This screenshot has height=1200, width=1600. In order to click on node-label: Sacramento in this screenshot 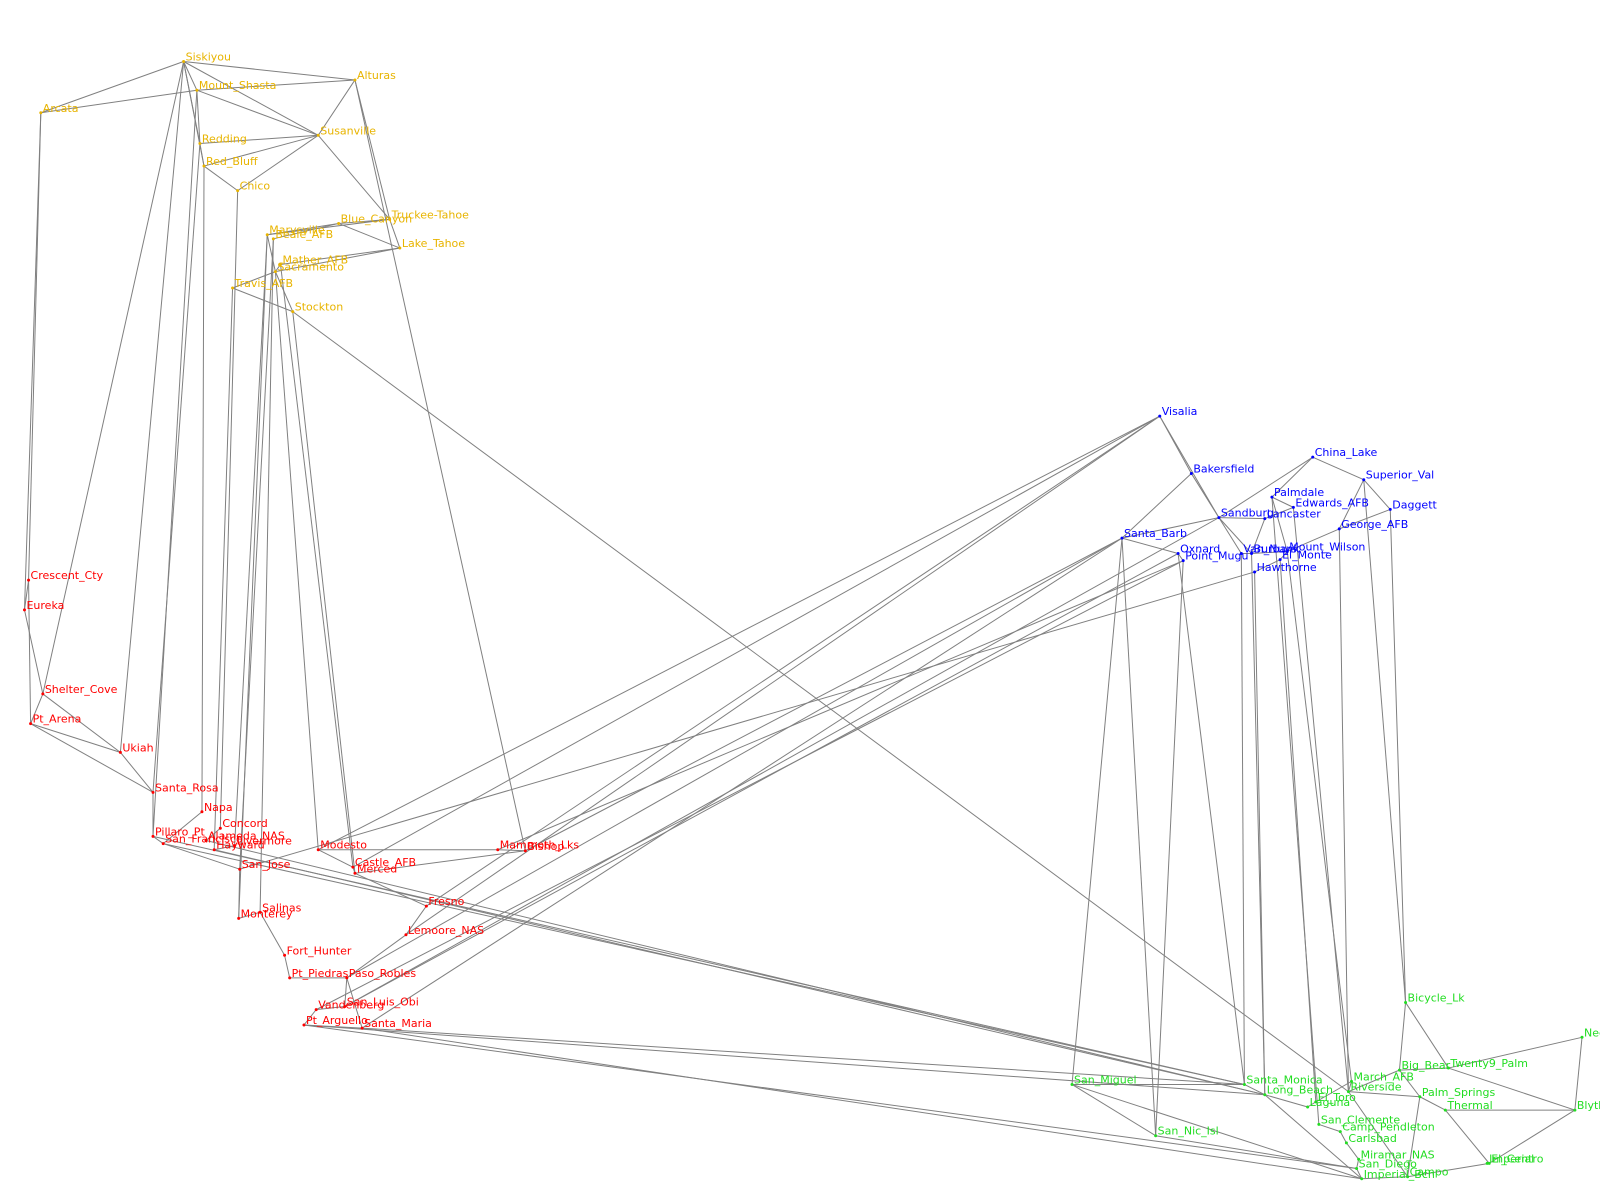, I will do `click(310, 267)`.